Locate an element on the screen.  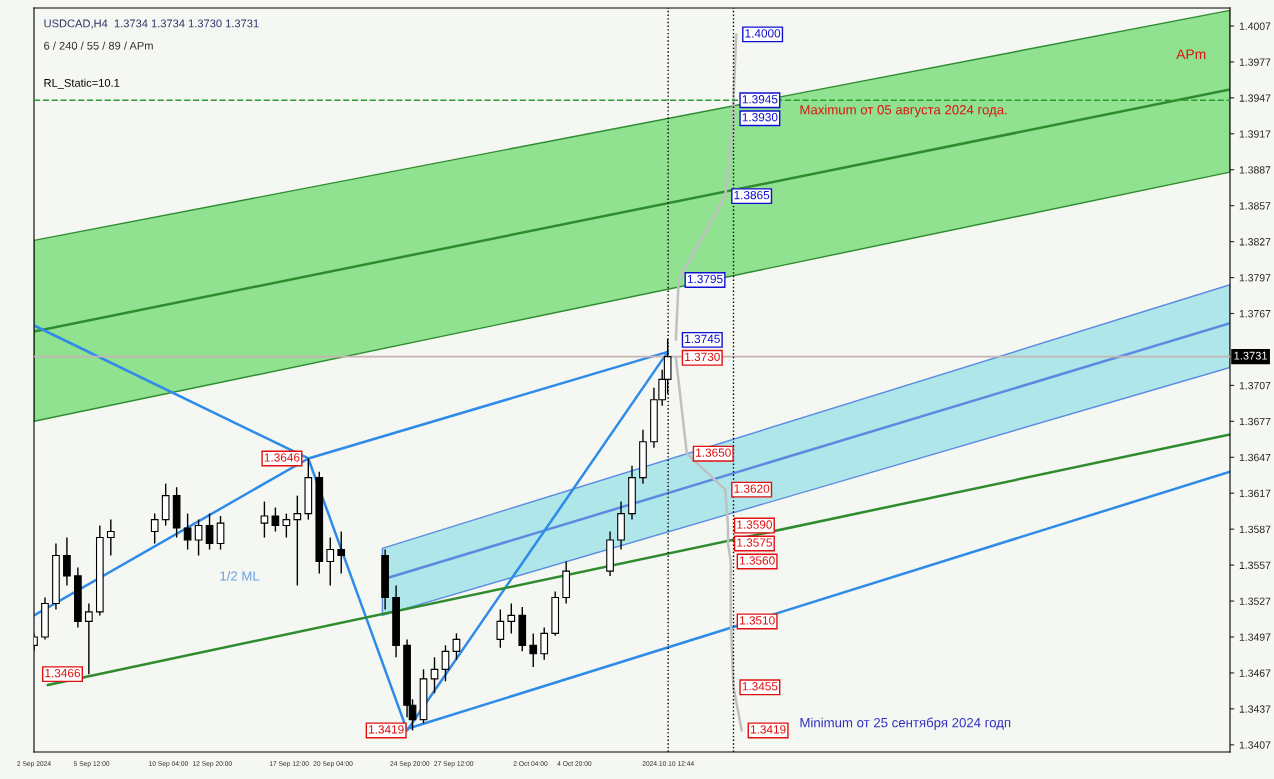
annotation: 1.4000 is located at coordinates (763, 33).